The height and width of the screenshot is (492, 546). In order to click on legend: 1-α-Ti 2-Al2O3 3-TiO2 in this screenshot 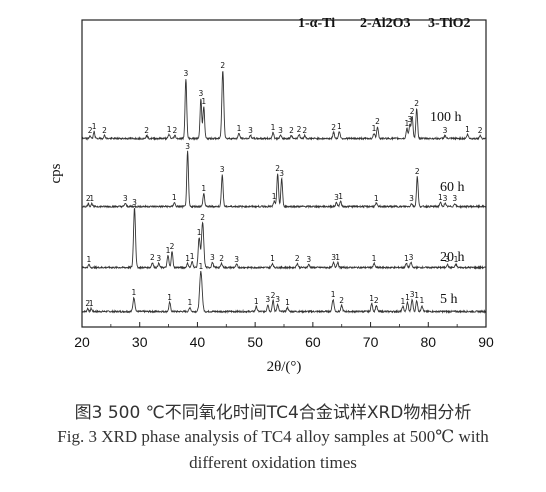, I will do `click(384, 23)`.